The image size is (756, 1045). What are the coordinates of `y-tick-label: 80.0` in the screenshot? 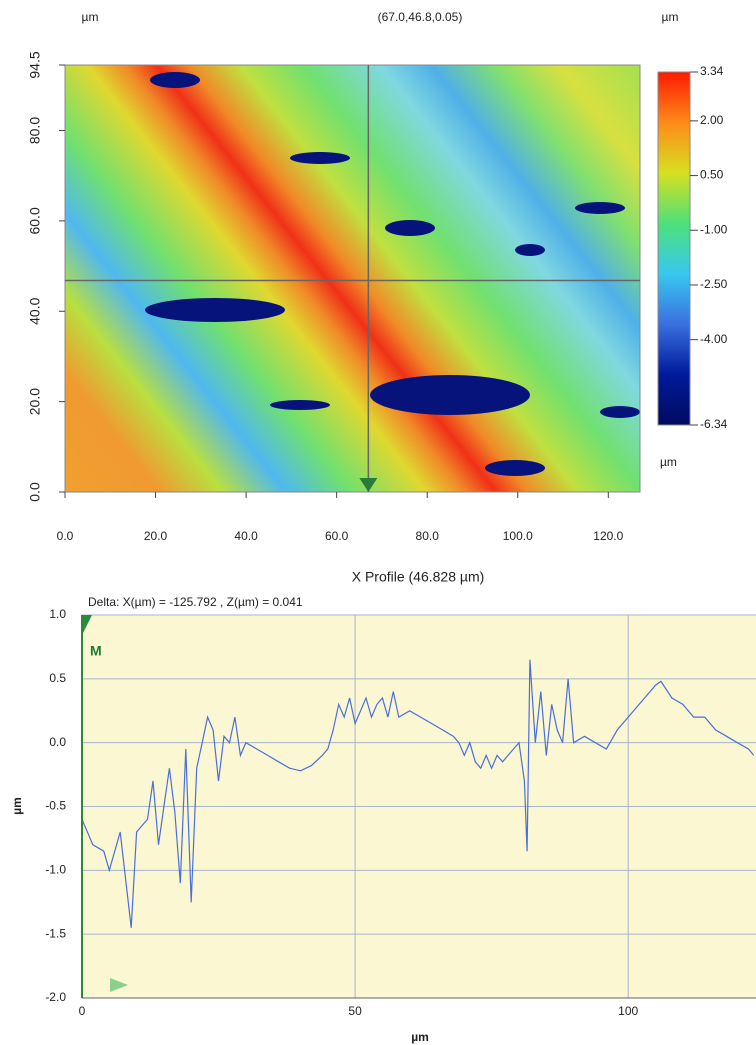 It's located at (35, 130).